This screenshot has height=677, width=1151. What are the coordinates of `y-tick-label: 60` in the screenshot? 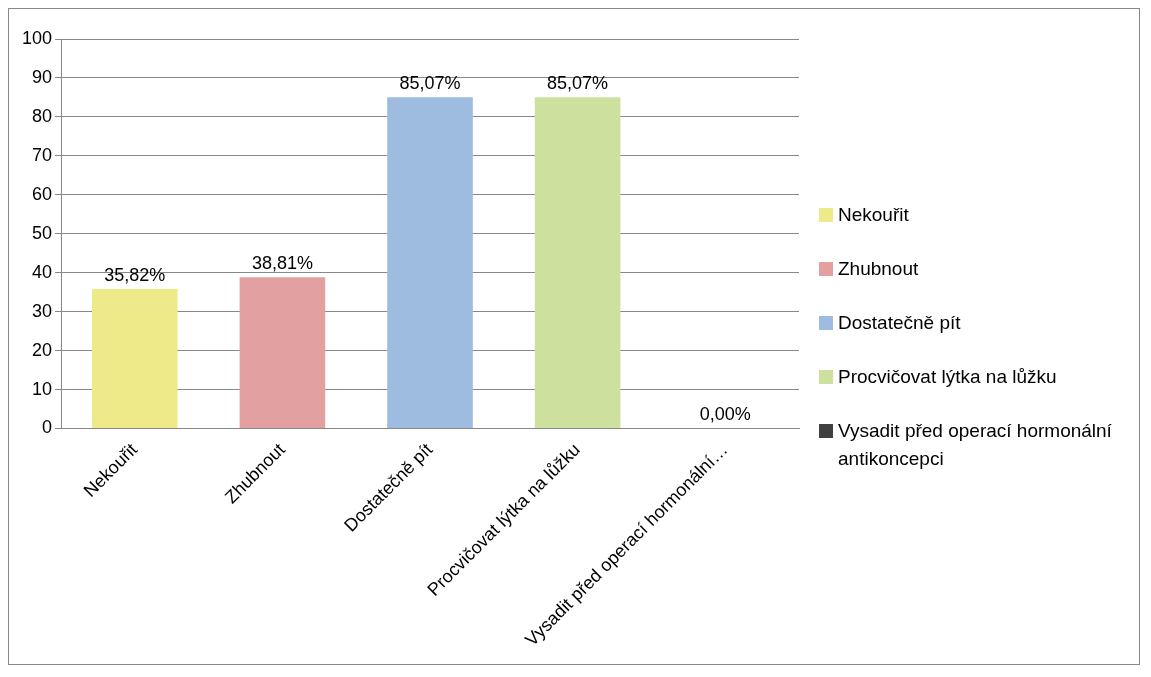 It's located at (42, 193).